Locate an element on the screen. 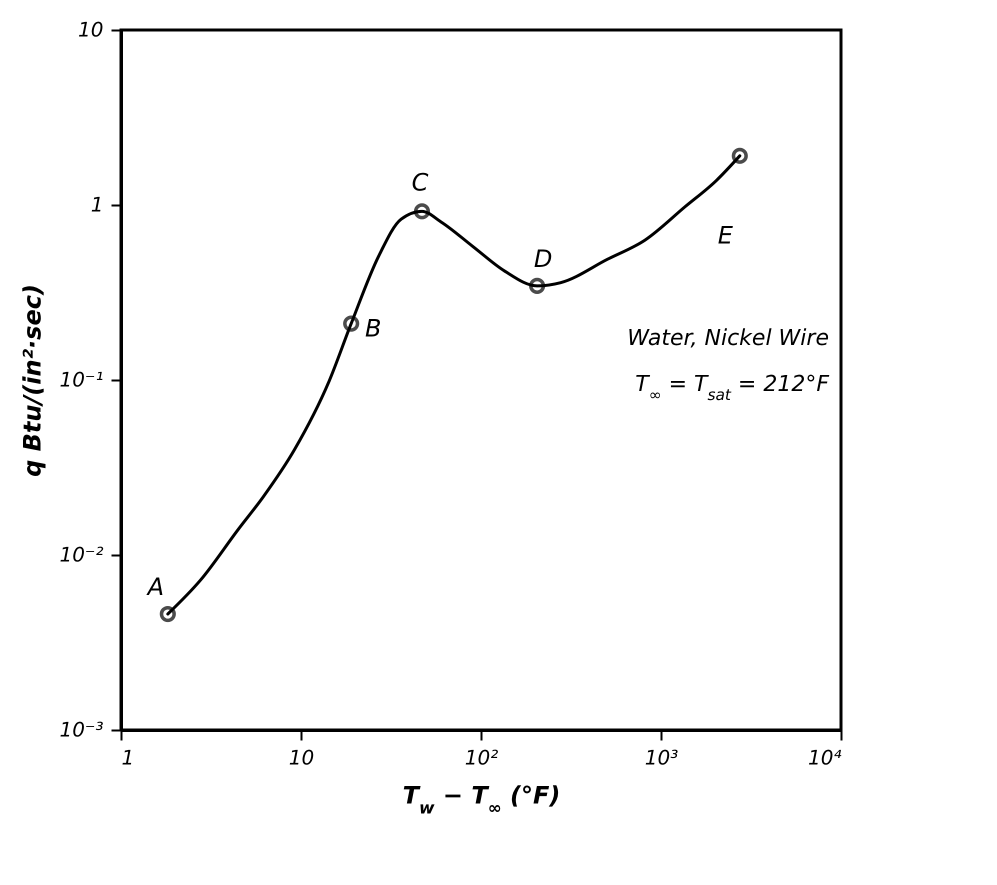  annotation: C is located at coordinates (420, 182).